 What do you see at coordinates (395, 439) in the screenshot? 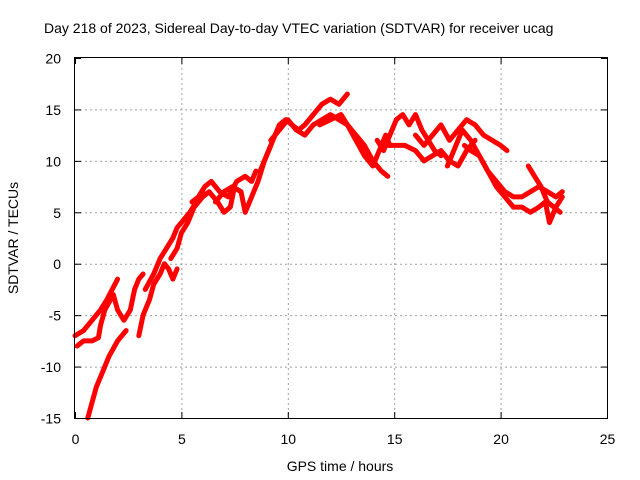
I see `x-tick-label: 15` at bounding box center [395, 439].